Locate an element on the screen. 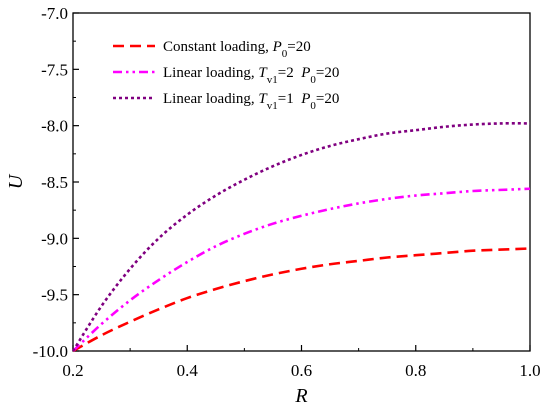 This screenshot has height=410, width=550. x-tick-label: 0.2 is located at coordinates (72, 370).